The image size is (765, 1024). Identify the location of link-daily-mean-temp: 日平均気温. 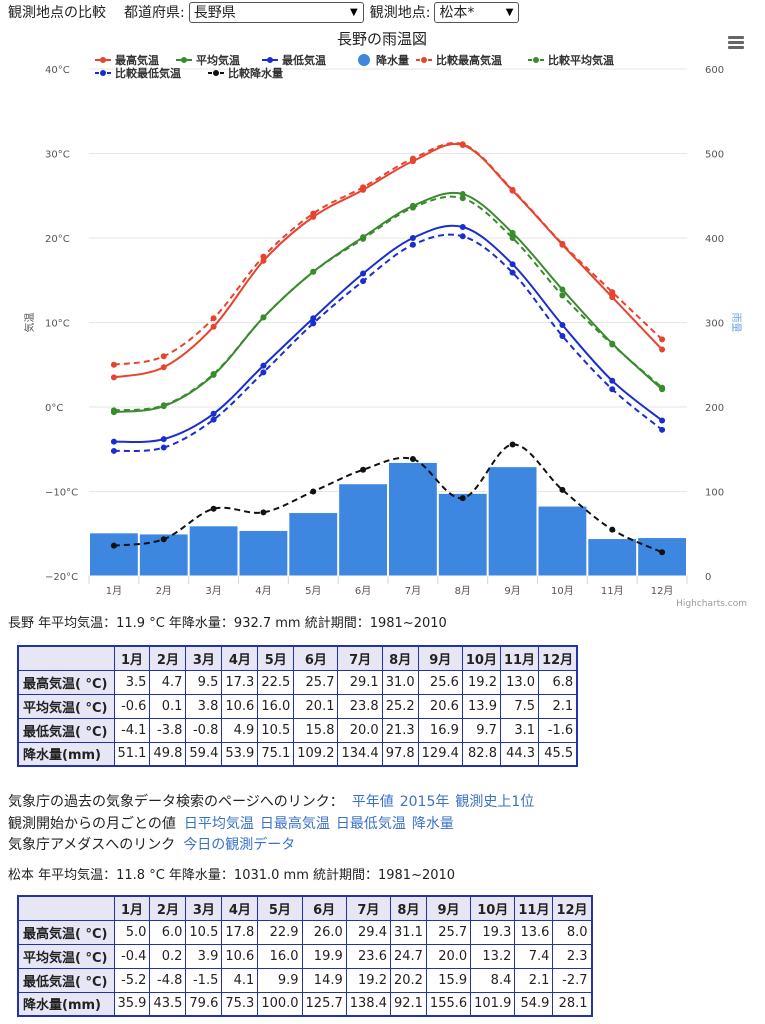
(218, 823).